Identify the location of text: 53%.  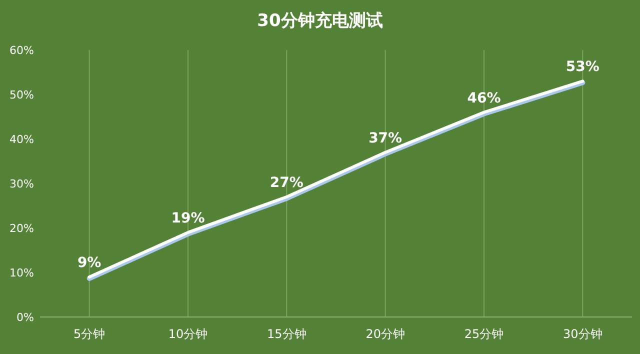
(583, 67).